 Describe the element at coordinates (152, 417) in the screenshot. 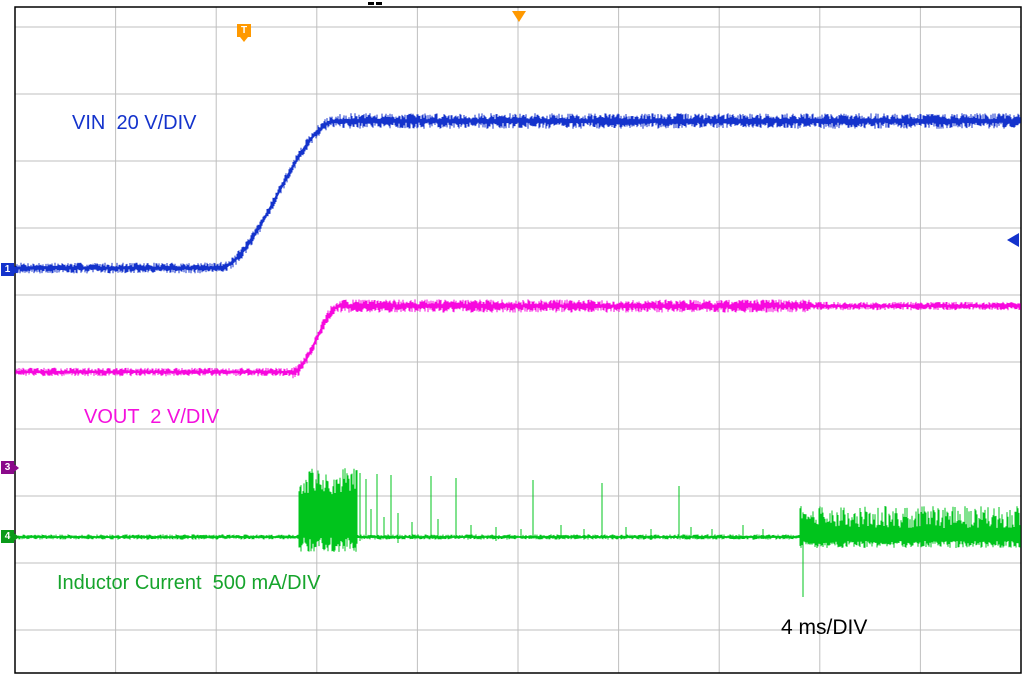

I see `vout-trace-label: VOUT 2 V/DIV` at that location.